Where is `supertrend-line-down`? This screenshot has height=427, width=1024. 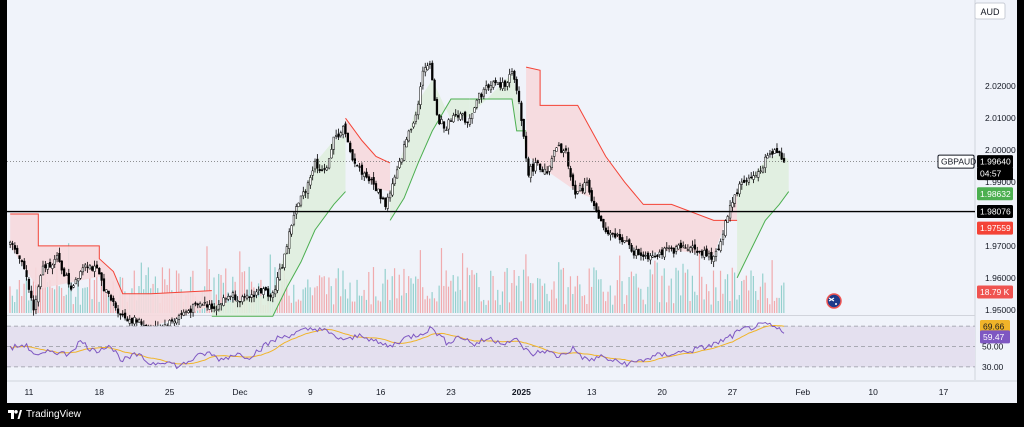 supertrend-line-down is located at coordinates (368, 140).